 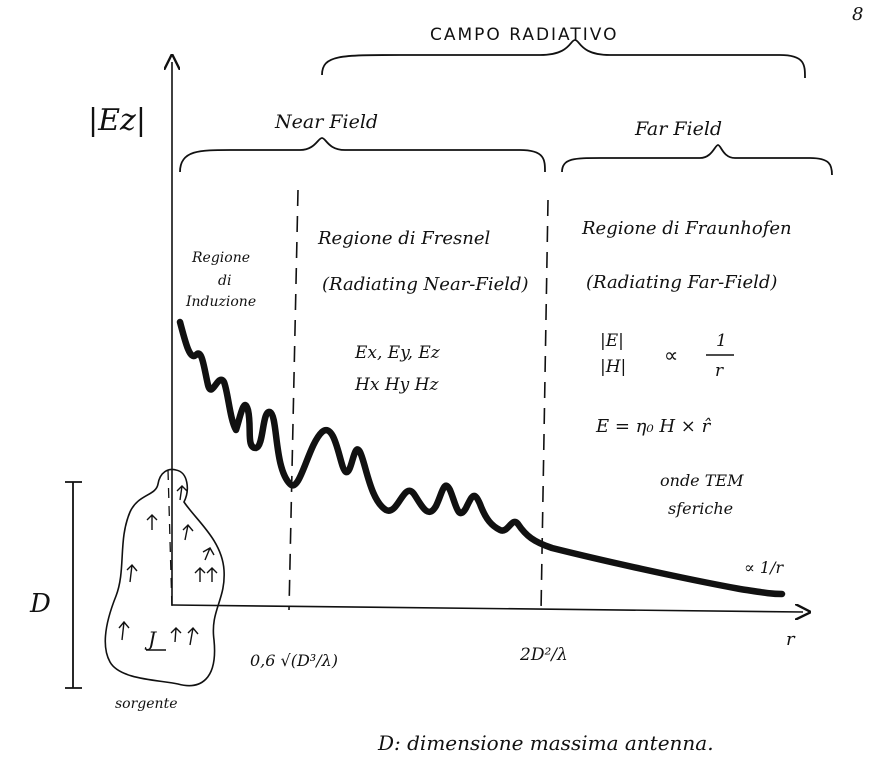 I want to click on dimension-label: D, so click(x=40, y=604).